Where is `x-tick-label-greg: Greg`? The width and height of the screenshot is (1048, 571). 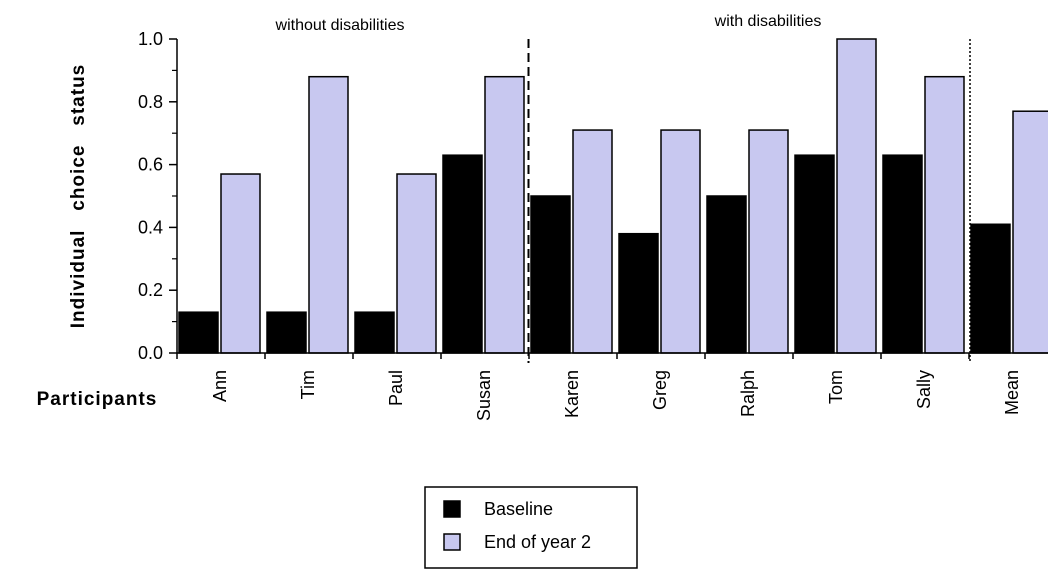
x-tick-label-greg: Greg is located at coordinates (660, 390).